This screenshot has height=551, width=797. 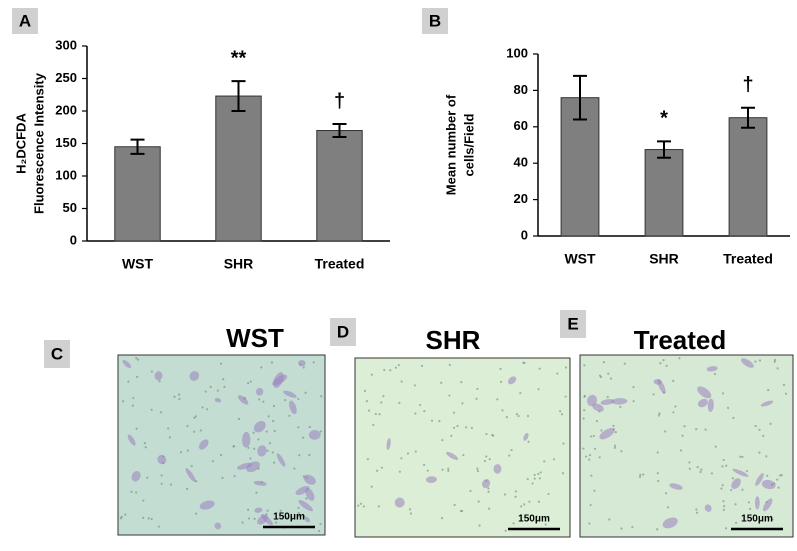 I want to click on bar, so click(x=664, y=193).